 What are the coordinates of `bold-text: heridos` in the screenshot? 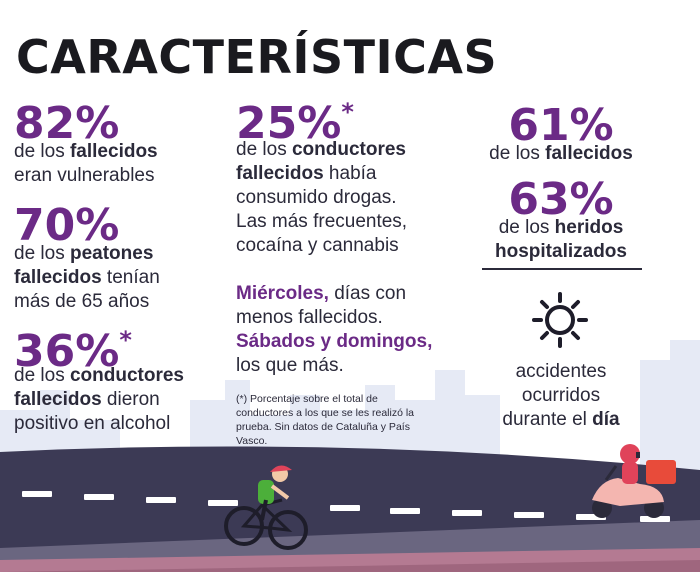 It's located at (589, 227).